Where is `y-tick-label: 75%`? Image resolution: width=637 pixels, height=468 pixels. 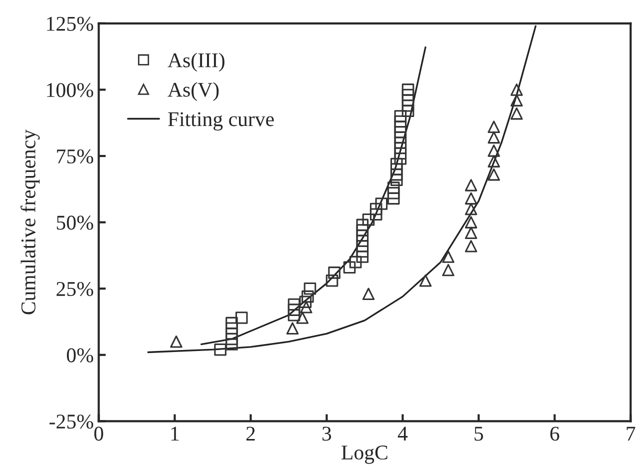 y-tick-label: 75% is located at coordinates (75, 156).